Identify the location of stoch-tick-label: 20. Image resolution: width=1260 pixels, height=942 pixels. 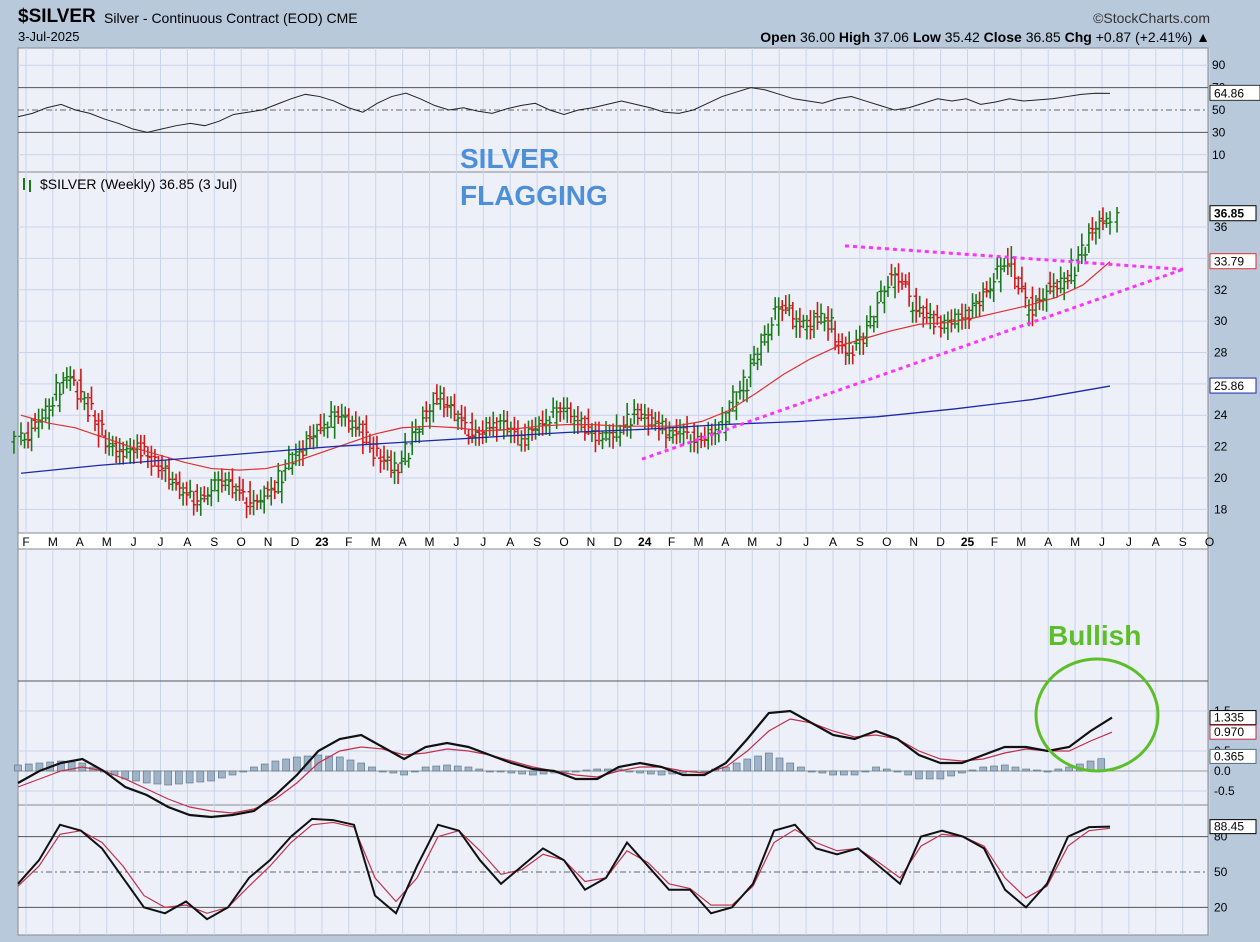
(1221, 907).